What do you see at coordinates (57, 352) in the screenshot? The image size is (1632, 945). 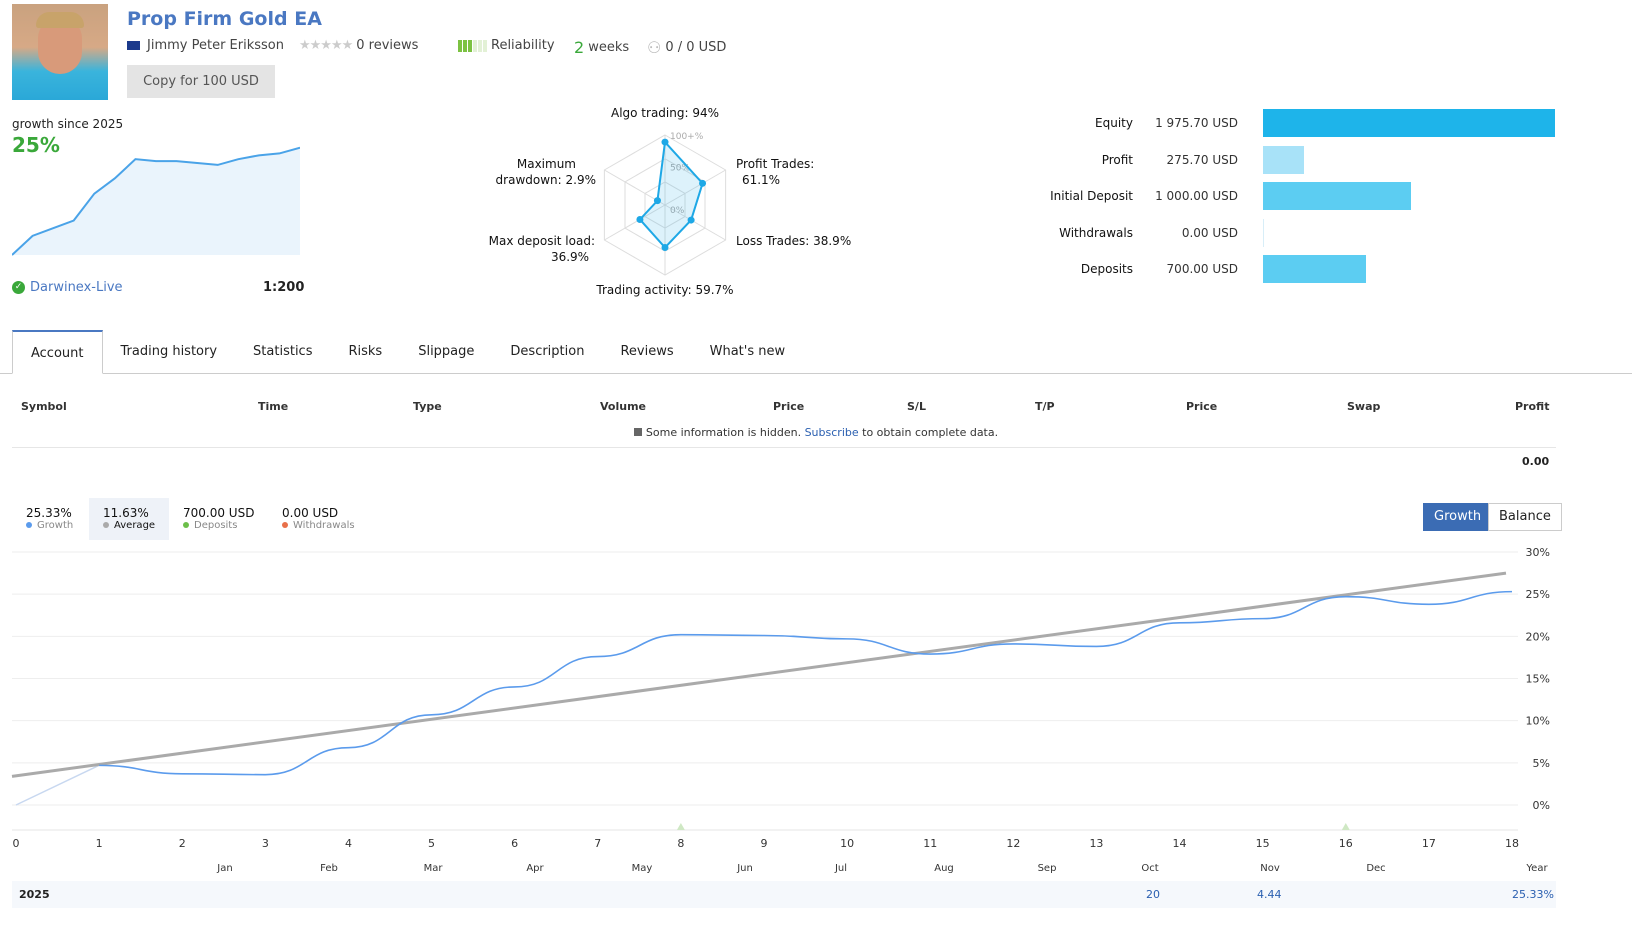 I see `tab-account: Account` at bounding box center [57, 352].